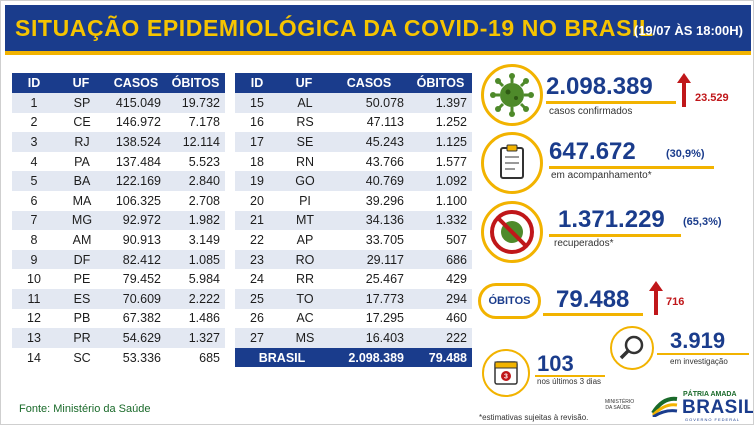 This screenshot has width=754, height=425. I want to click on monitoring-value: 647.672, so click(592, 151).